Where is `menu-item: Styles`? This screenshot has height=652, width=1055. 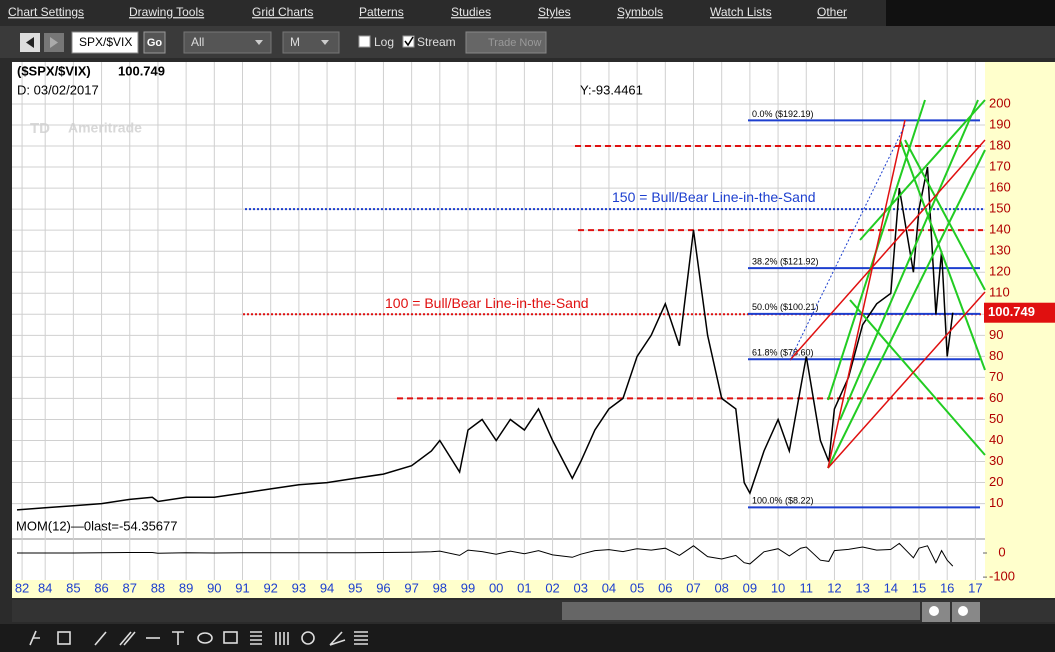
menu-item: Styles is located at coordinates (554, 12).